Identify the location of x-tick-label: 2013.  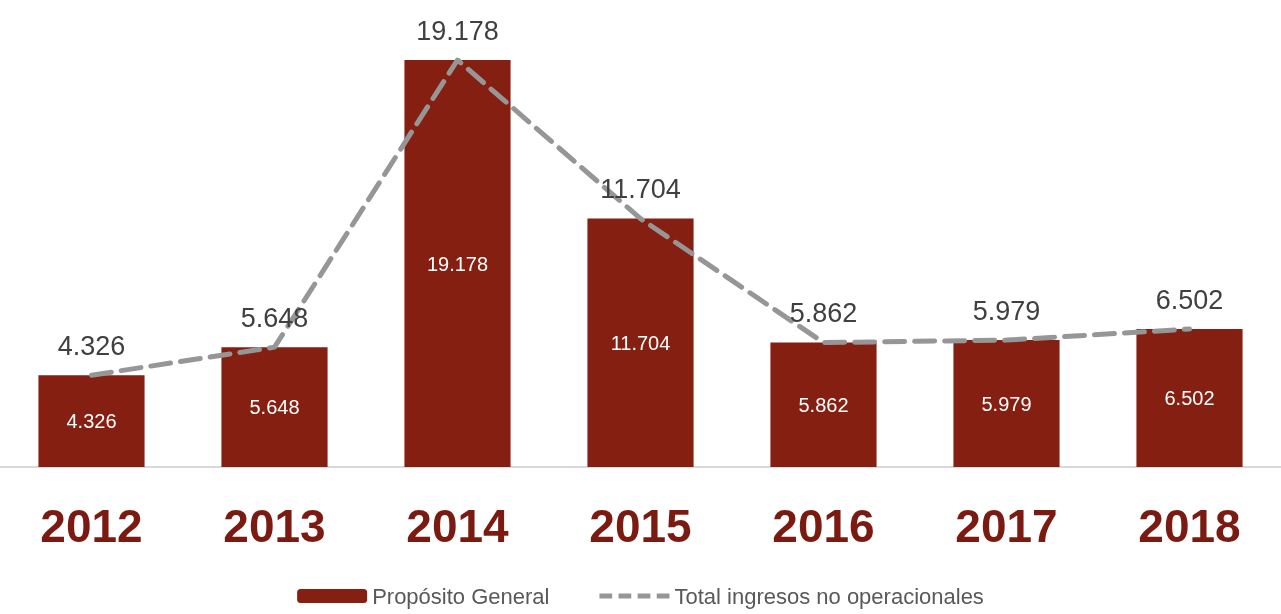
(274, 526).